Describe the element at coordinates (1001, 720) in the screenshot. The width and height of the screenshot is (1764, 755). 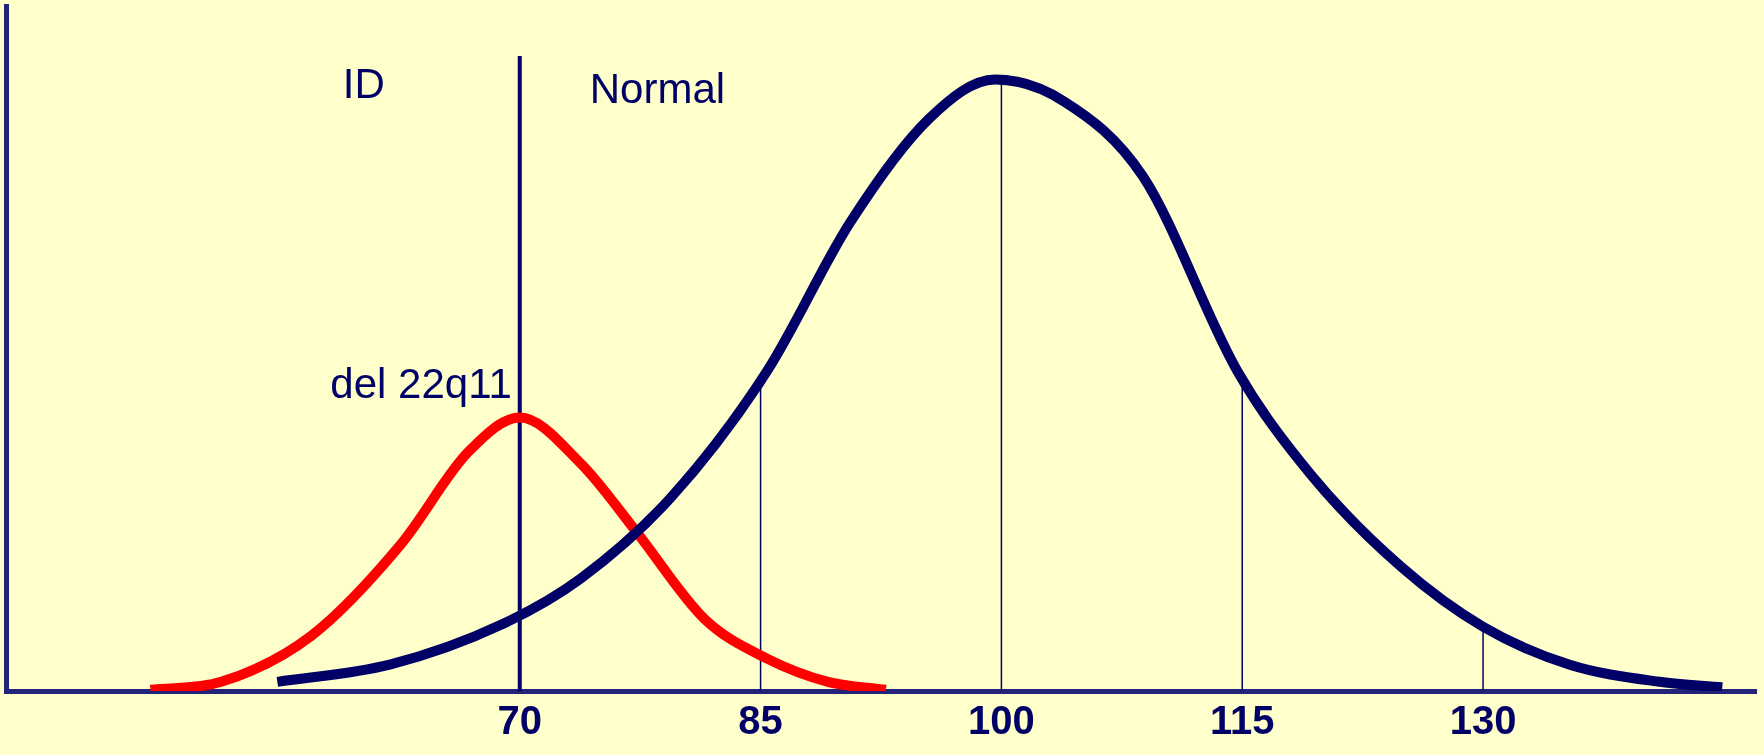
I see `x-tick-label: 100` at that location.